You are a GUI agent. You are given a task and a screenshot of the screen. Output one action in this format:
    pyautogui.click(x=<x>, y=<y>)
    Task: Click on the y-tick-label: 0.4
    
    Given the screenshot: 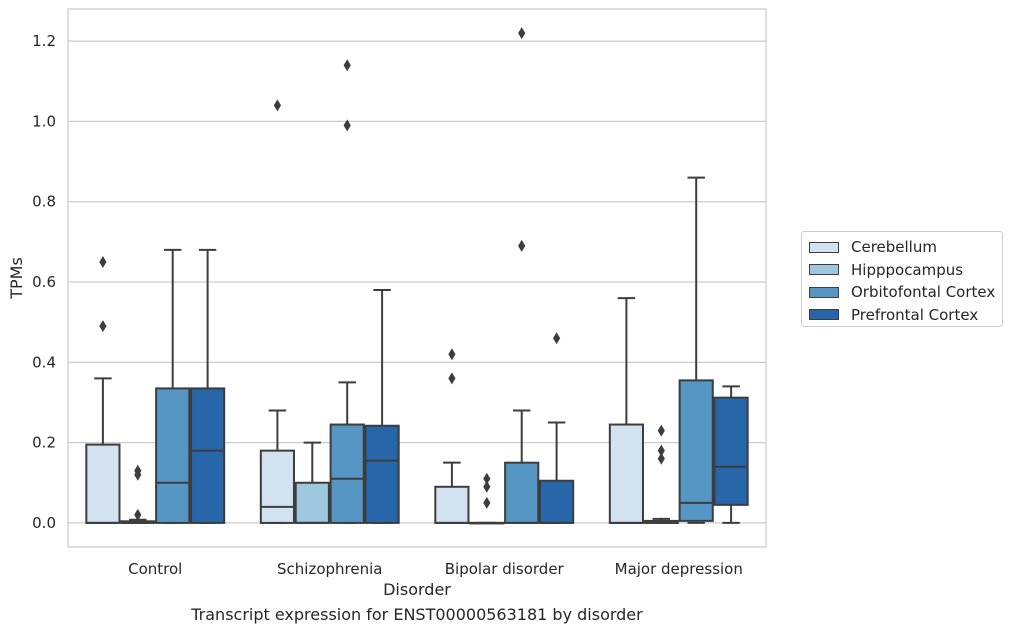 What is the action you would take?
    pyautogui.click(x=44, y=362)
    